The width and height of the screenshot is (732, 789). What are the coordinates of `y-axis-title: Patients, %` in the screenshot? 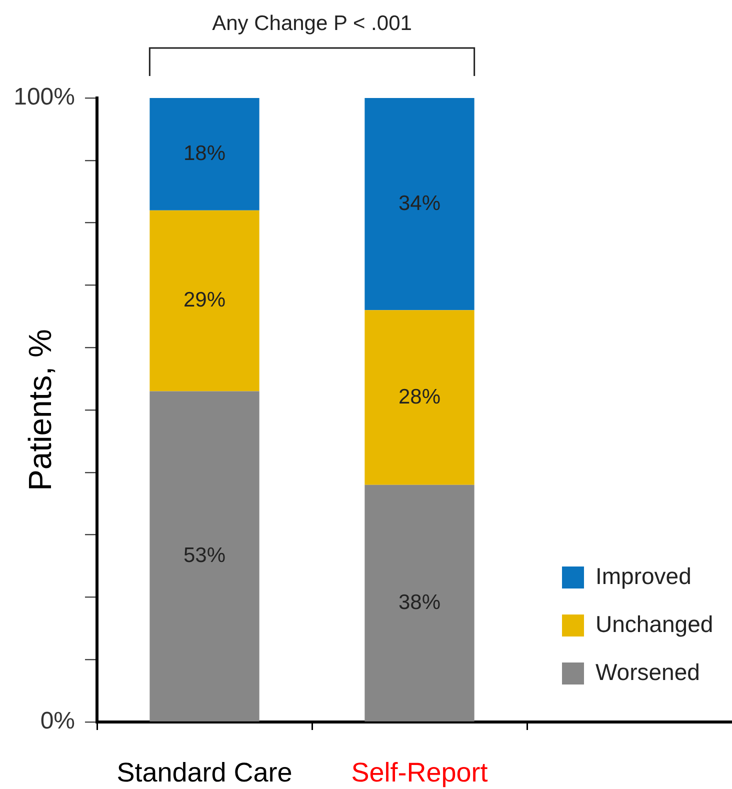 It's located at (40, 410).